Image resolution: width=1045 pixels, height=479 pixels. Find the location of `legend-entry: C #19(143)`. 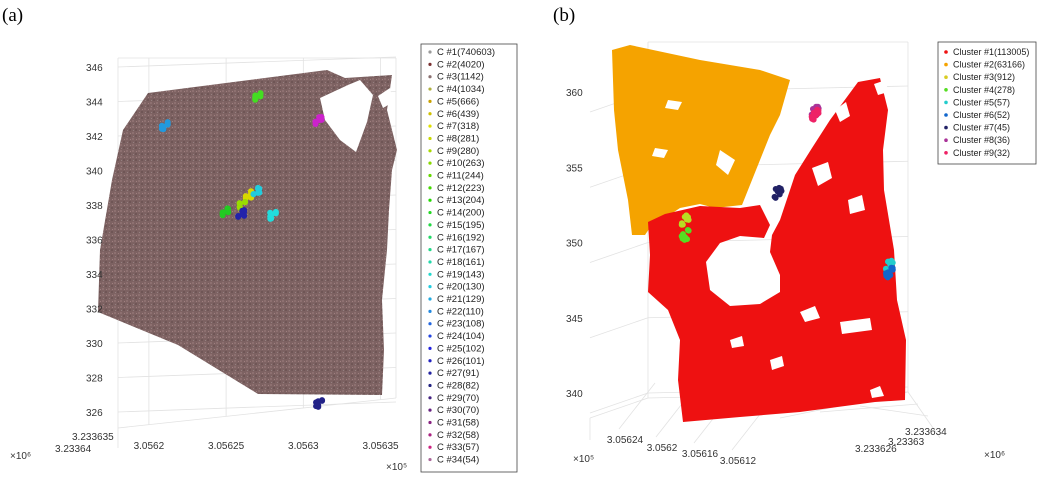

legend-entry: C #19(143) is located at coordinates (456, 274).